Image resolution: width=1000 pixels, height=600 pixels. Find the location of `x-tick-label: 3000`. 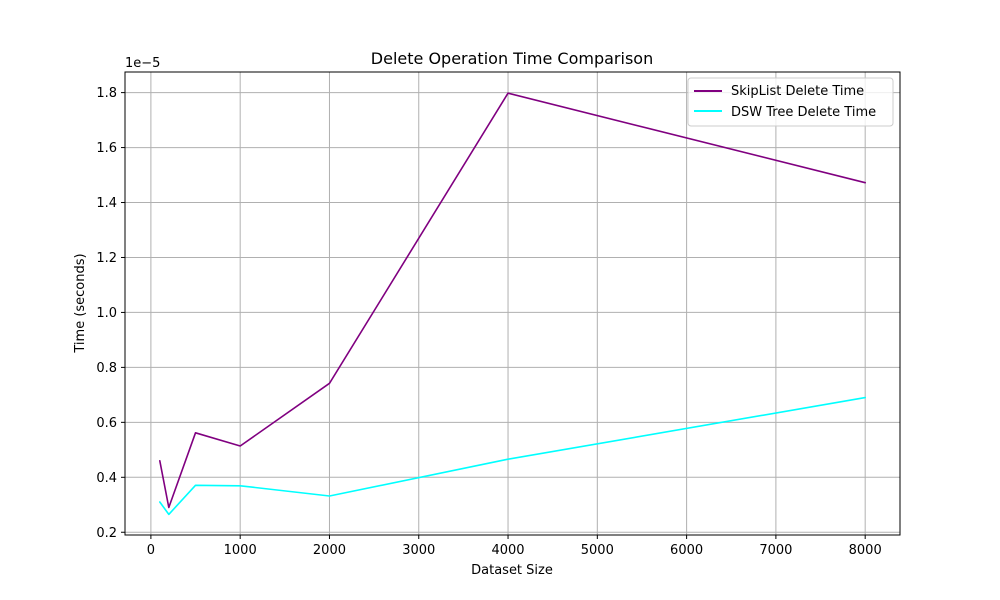

x-tick-label: 3000 is located at coordinates (418, 550).